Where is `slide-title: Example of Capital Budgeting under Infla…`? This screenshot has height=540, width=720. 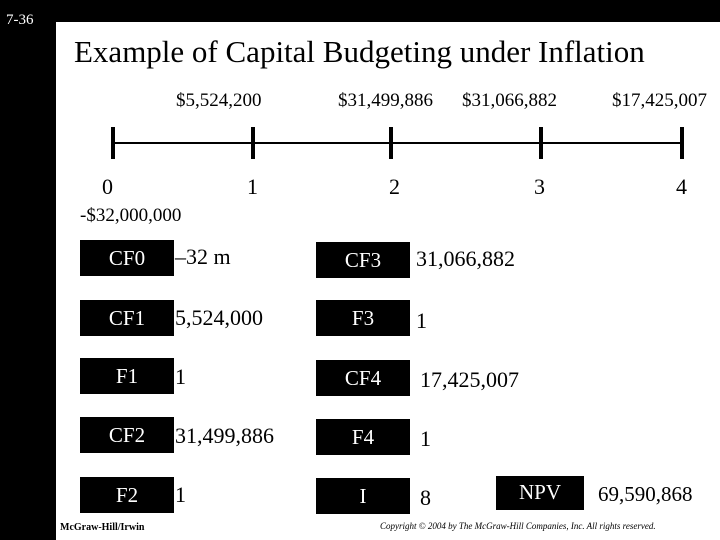
slide-title: Example of Capital Budgeting under Infla… is located at coordinates (359, 51).